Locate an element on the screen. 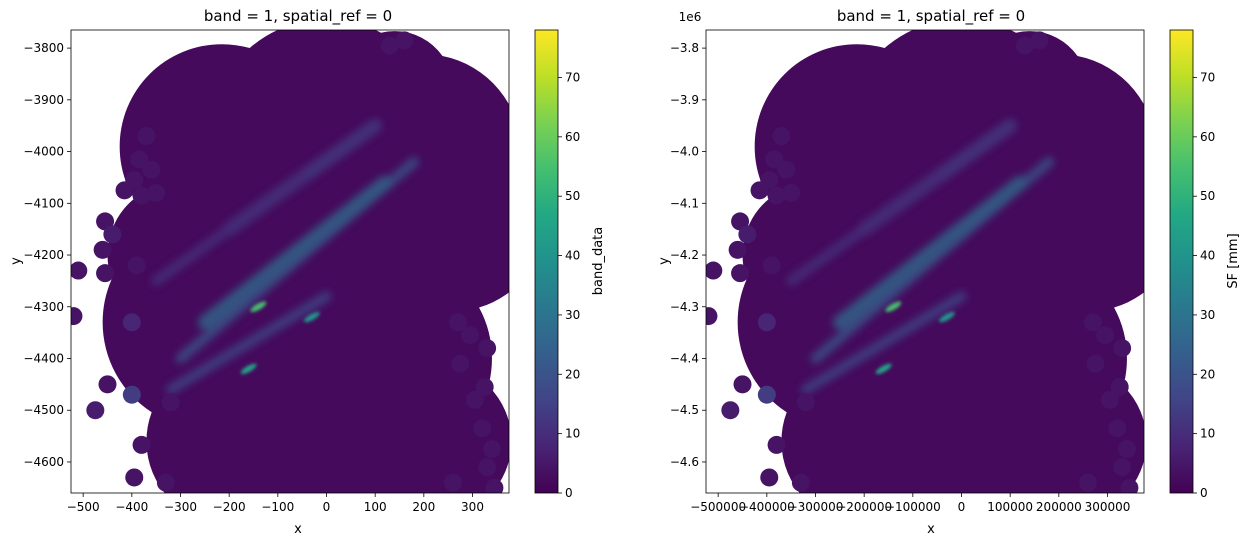 Image resolution: width=1249 pixels, height=545 pixels. y-axis: −4.6 −4.5 −4.4 −4.3 −4.2 −4.1 −4.0 −3.9 −3.8 is located at coordinates (688, 255).